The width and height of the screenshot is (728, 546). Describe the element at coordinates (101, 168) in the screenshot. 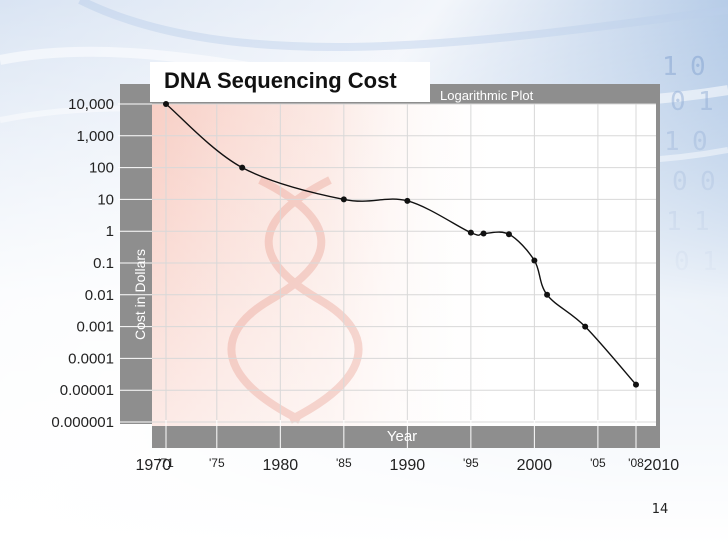

I see `y-tick-label: 100` at that location.